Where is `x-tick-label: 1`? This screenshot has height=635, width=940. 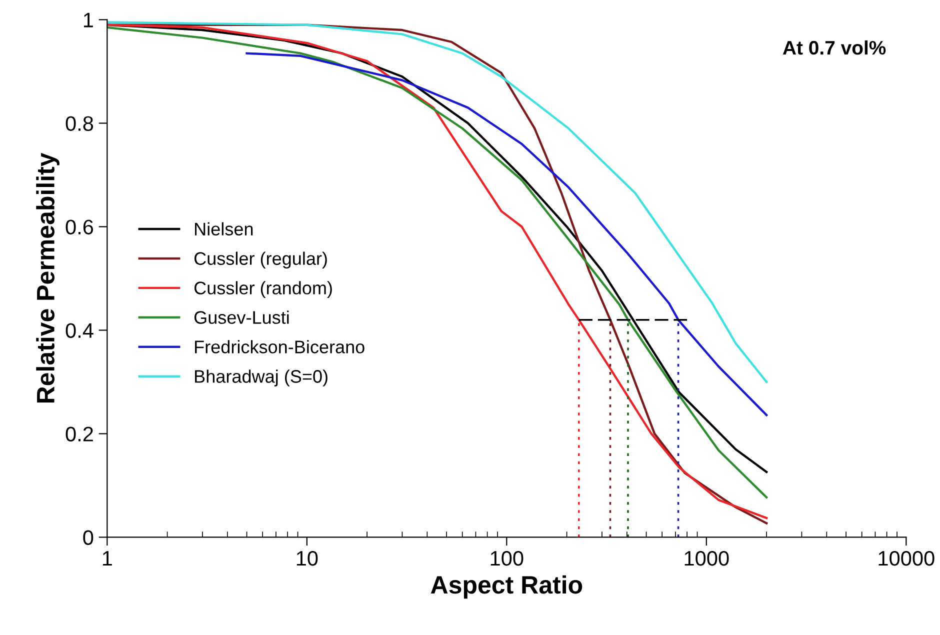 x-tick-label: 1 is located at coordinates (107, 558).